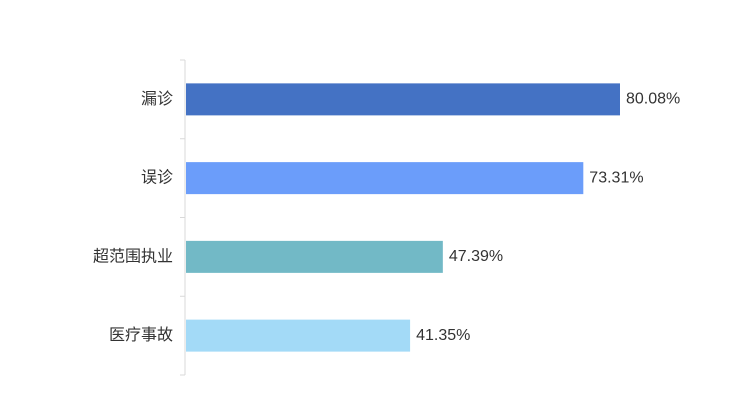 Image resolution: width=739 pixels, height=419 pixels. I want to click on y-axis-group, so click(183, 217).